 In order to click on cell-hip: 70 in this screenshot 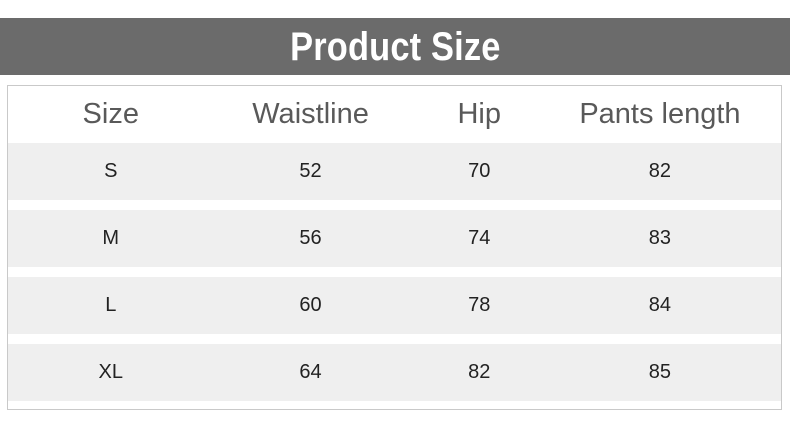, I will do `click(482, 171)`.